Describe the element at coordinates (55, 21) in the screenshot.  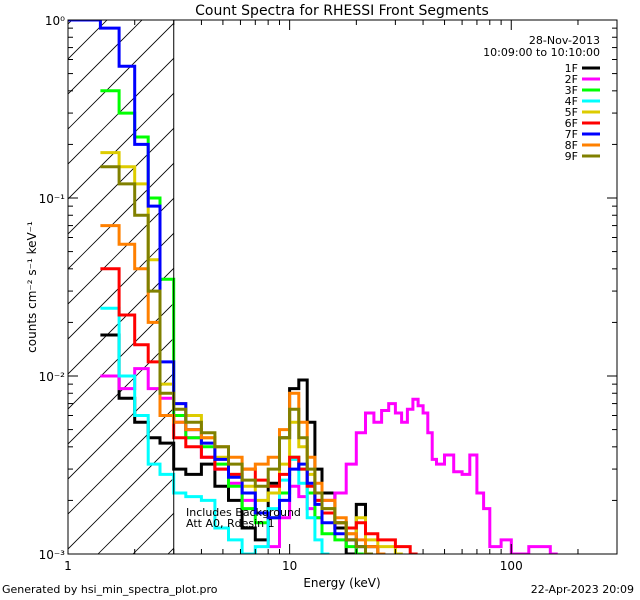
I see `y-tick-label: 10⁰` at that location.